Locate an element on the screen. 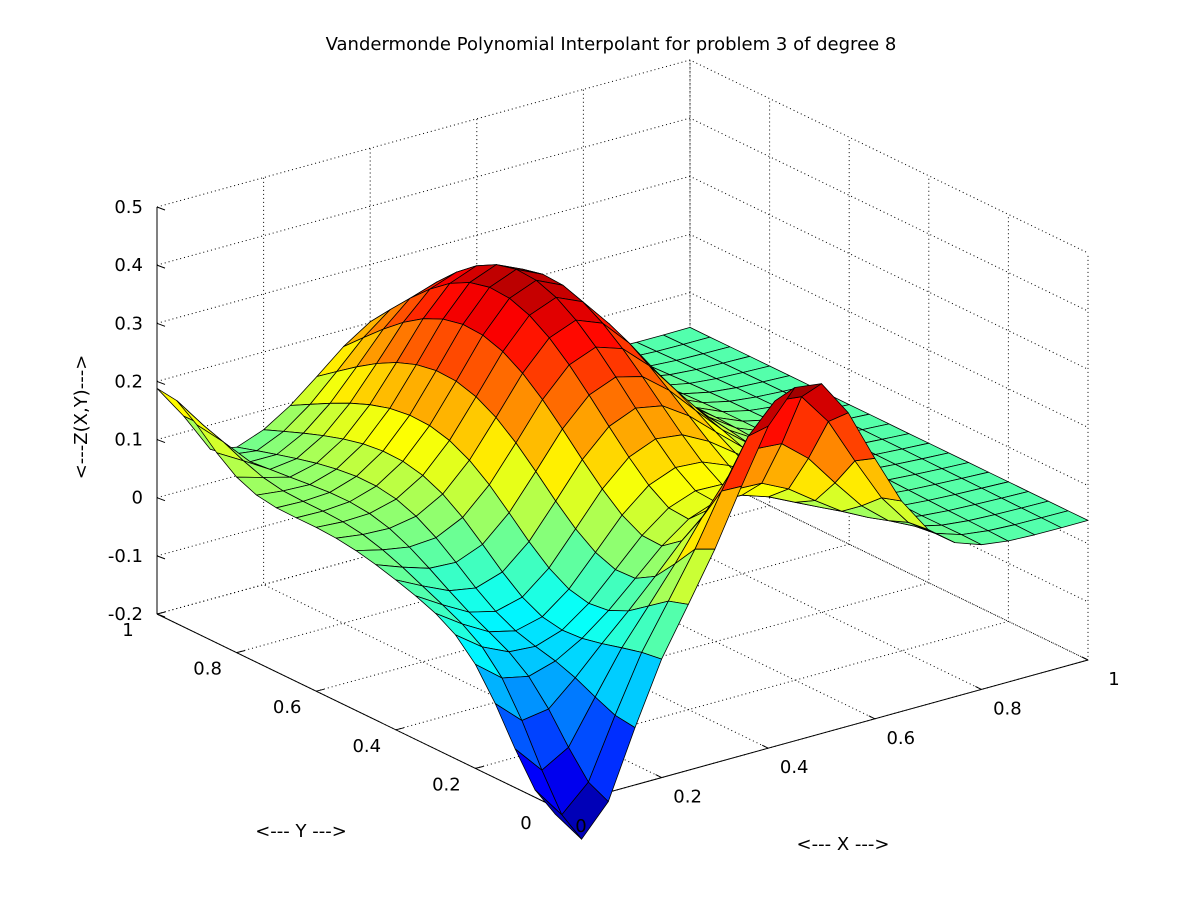  x-tick-label: 0.2 is located at coordinates (687, 797).